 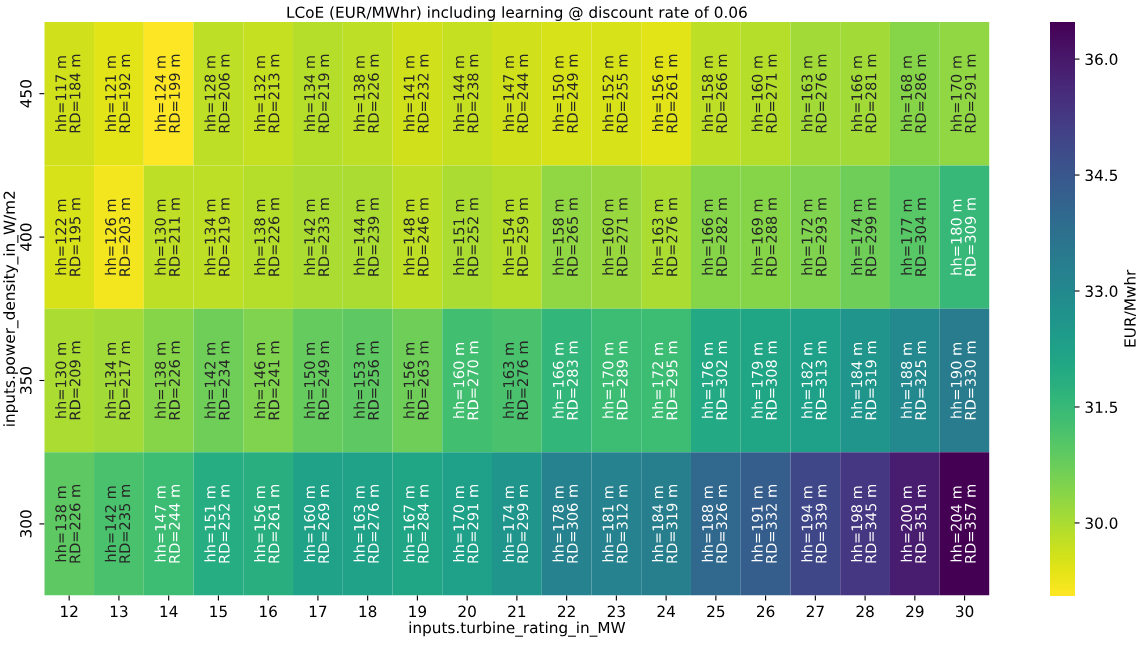 What do you see at coordinates (863, 93) in the screenshot?
I see `data-label: hh=166 m RD=281 m` at bounding box center [863, 93].